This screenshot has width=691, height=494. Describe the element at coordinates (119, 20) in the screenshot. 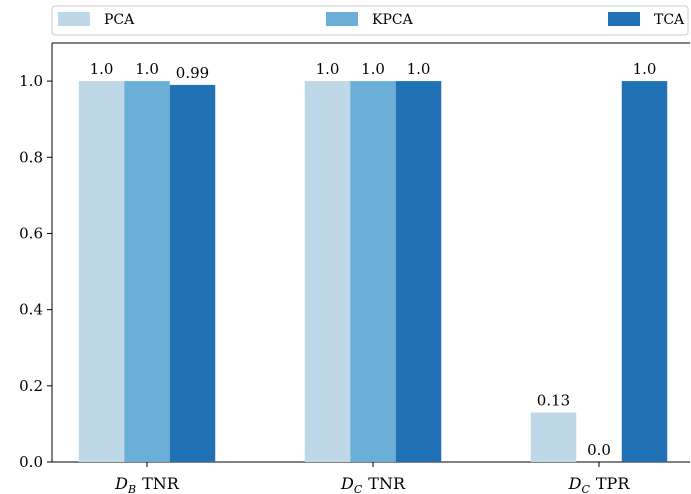

I see `legend-label-pca: PCA` at that location.